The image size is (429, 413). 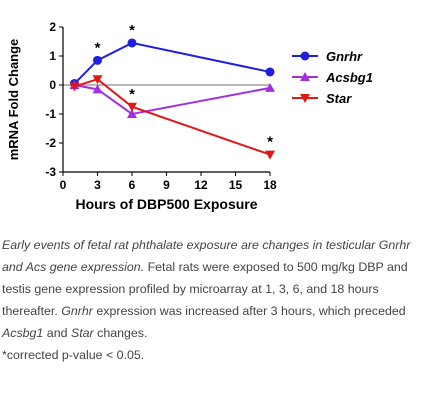 I want to click on series-line-acsbg1, so click(x=172, y=100).